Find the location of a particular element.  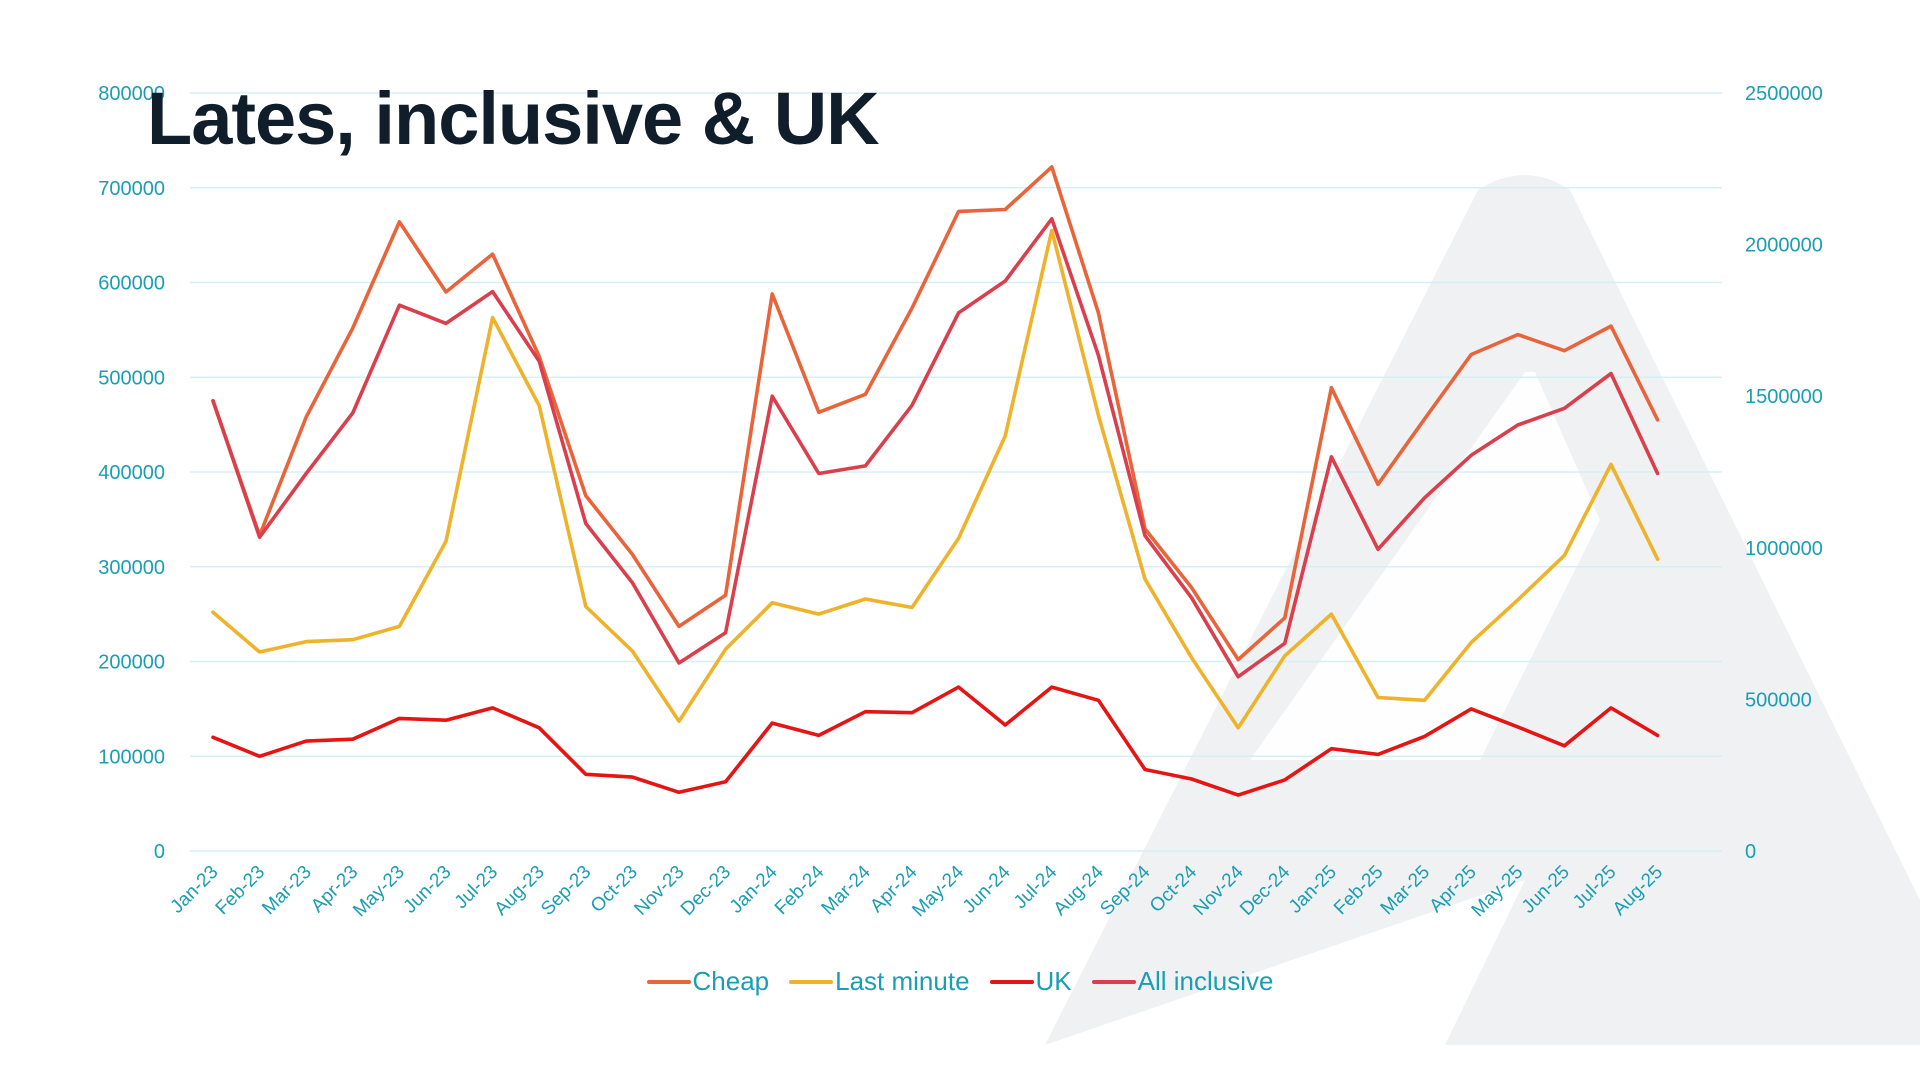

left-axis-tick-label: 500000 is located at coordinates (131, 378).